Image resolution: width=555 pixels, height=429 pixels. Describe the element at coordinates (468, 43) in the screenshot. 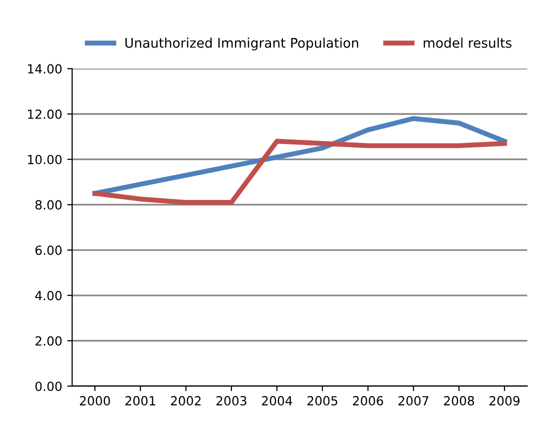

I see `legend-label: model results` at that location.